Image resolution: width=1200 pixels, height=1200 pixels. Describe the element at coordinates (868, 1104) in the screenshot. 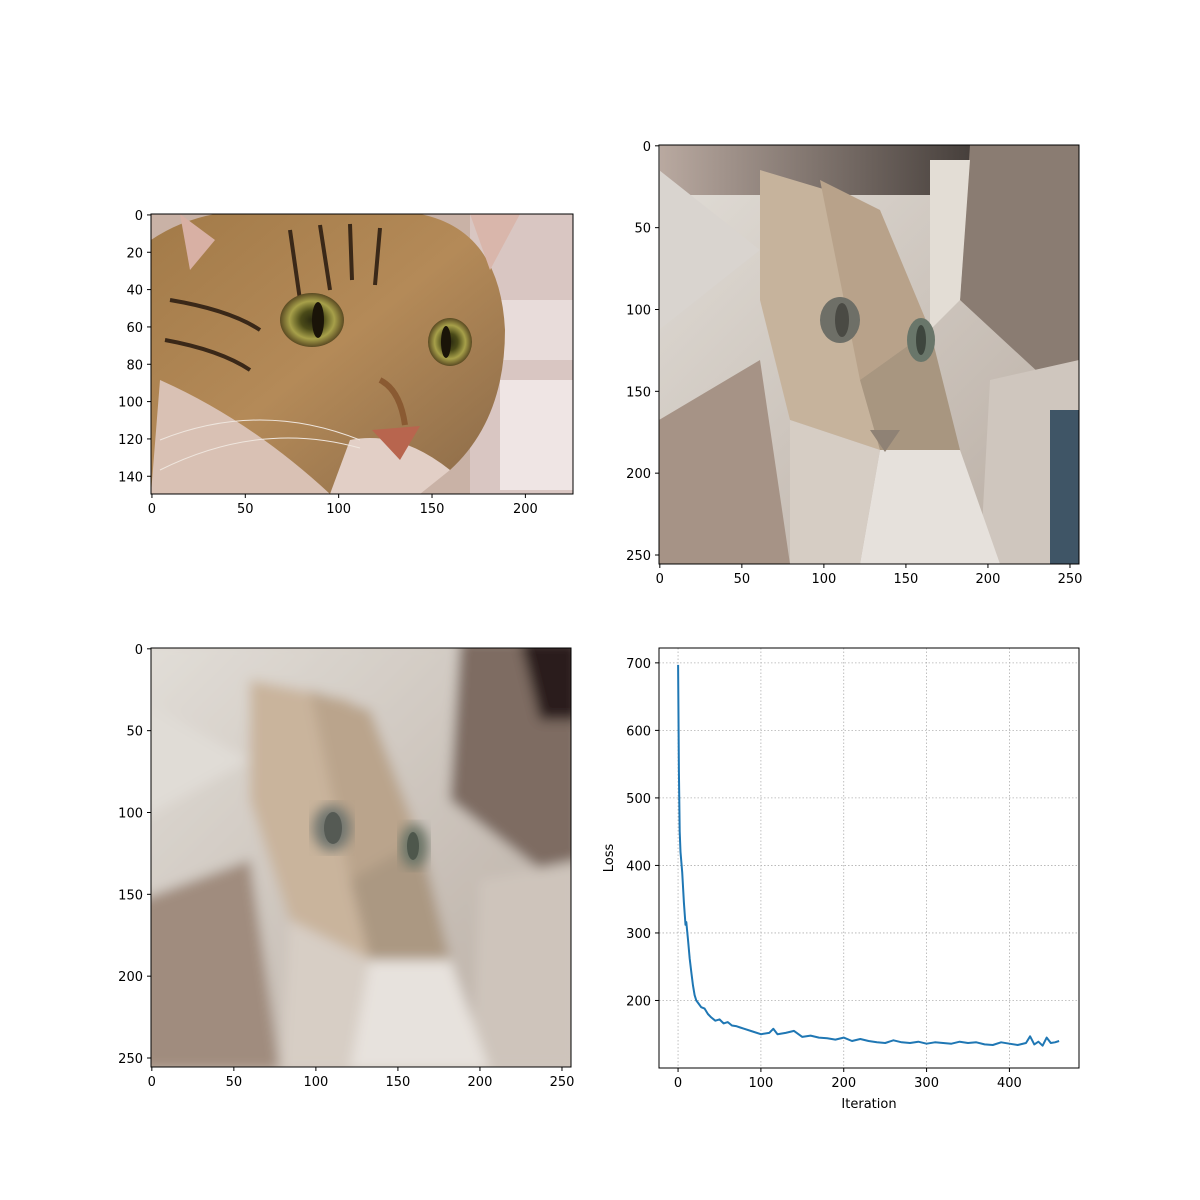

I see `x-axis-label: Iteration` at that location.